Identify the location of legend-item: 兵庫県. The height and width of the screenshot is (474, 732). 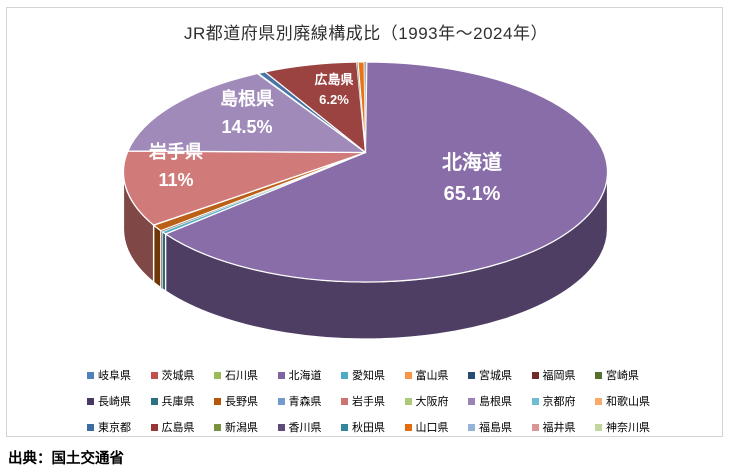
(182, 401).